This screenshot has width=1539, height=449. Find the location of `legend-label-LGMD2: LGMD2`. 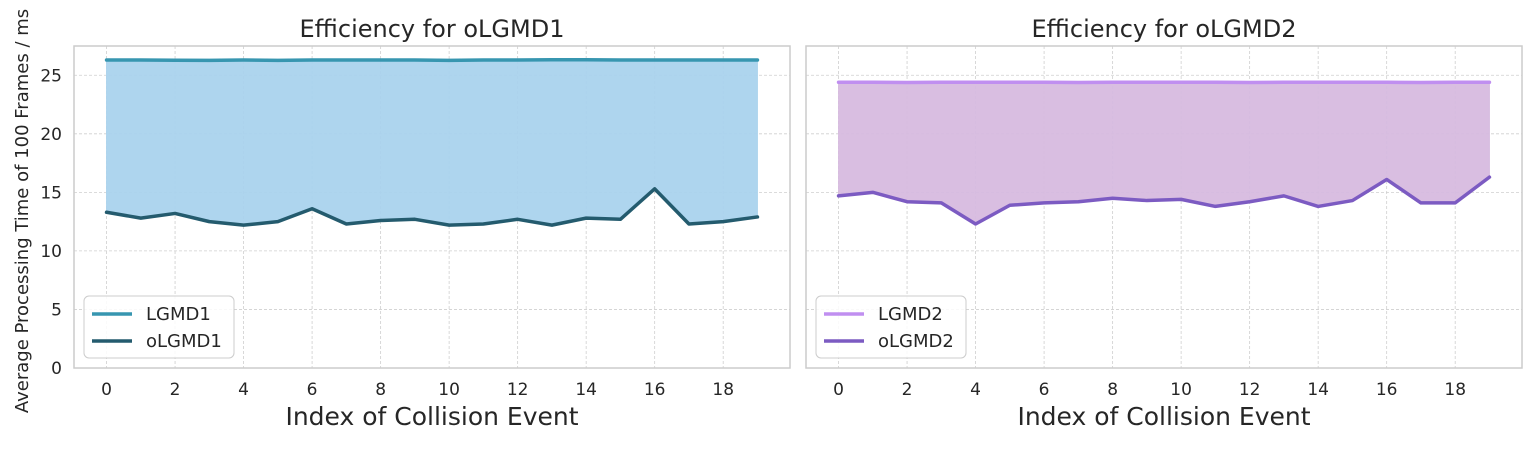

legend-label-LGMD2: LGMD2 is located at coordinates (910, 314).